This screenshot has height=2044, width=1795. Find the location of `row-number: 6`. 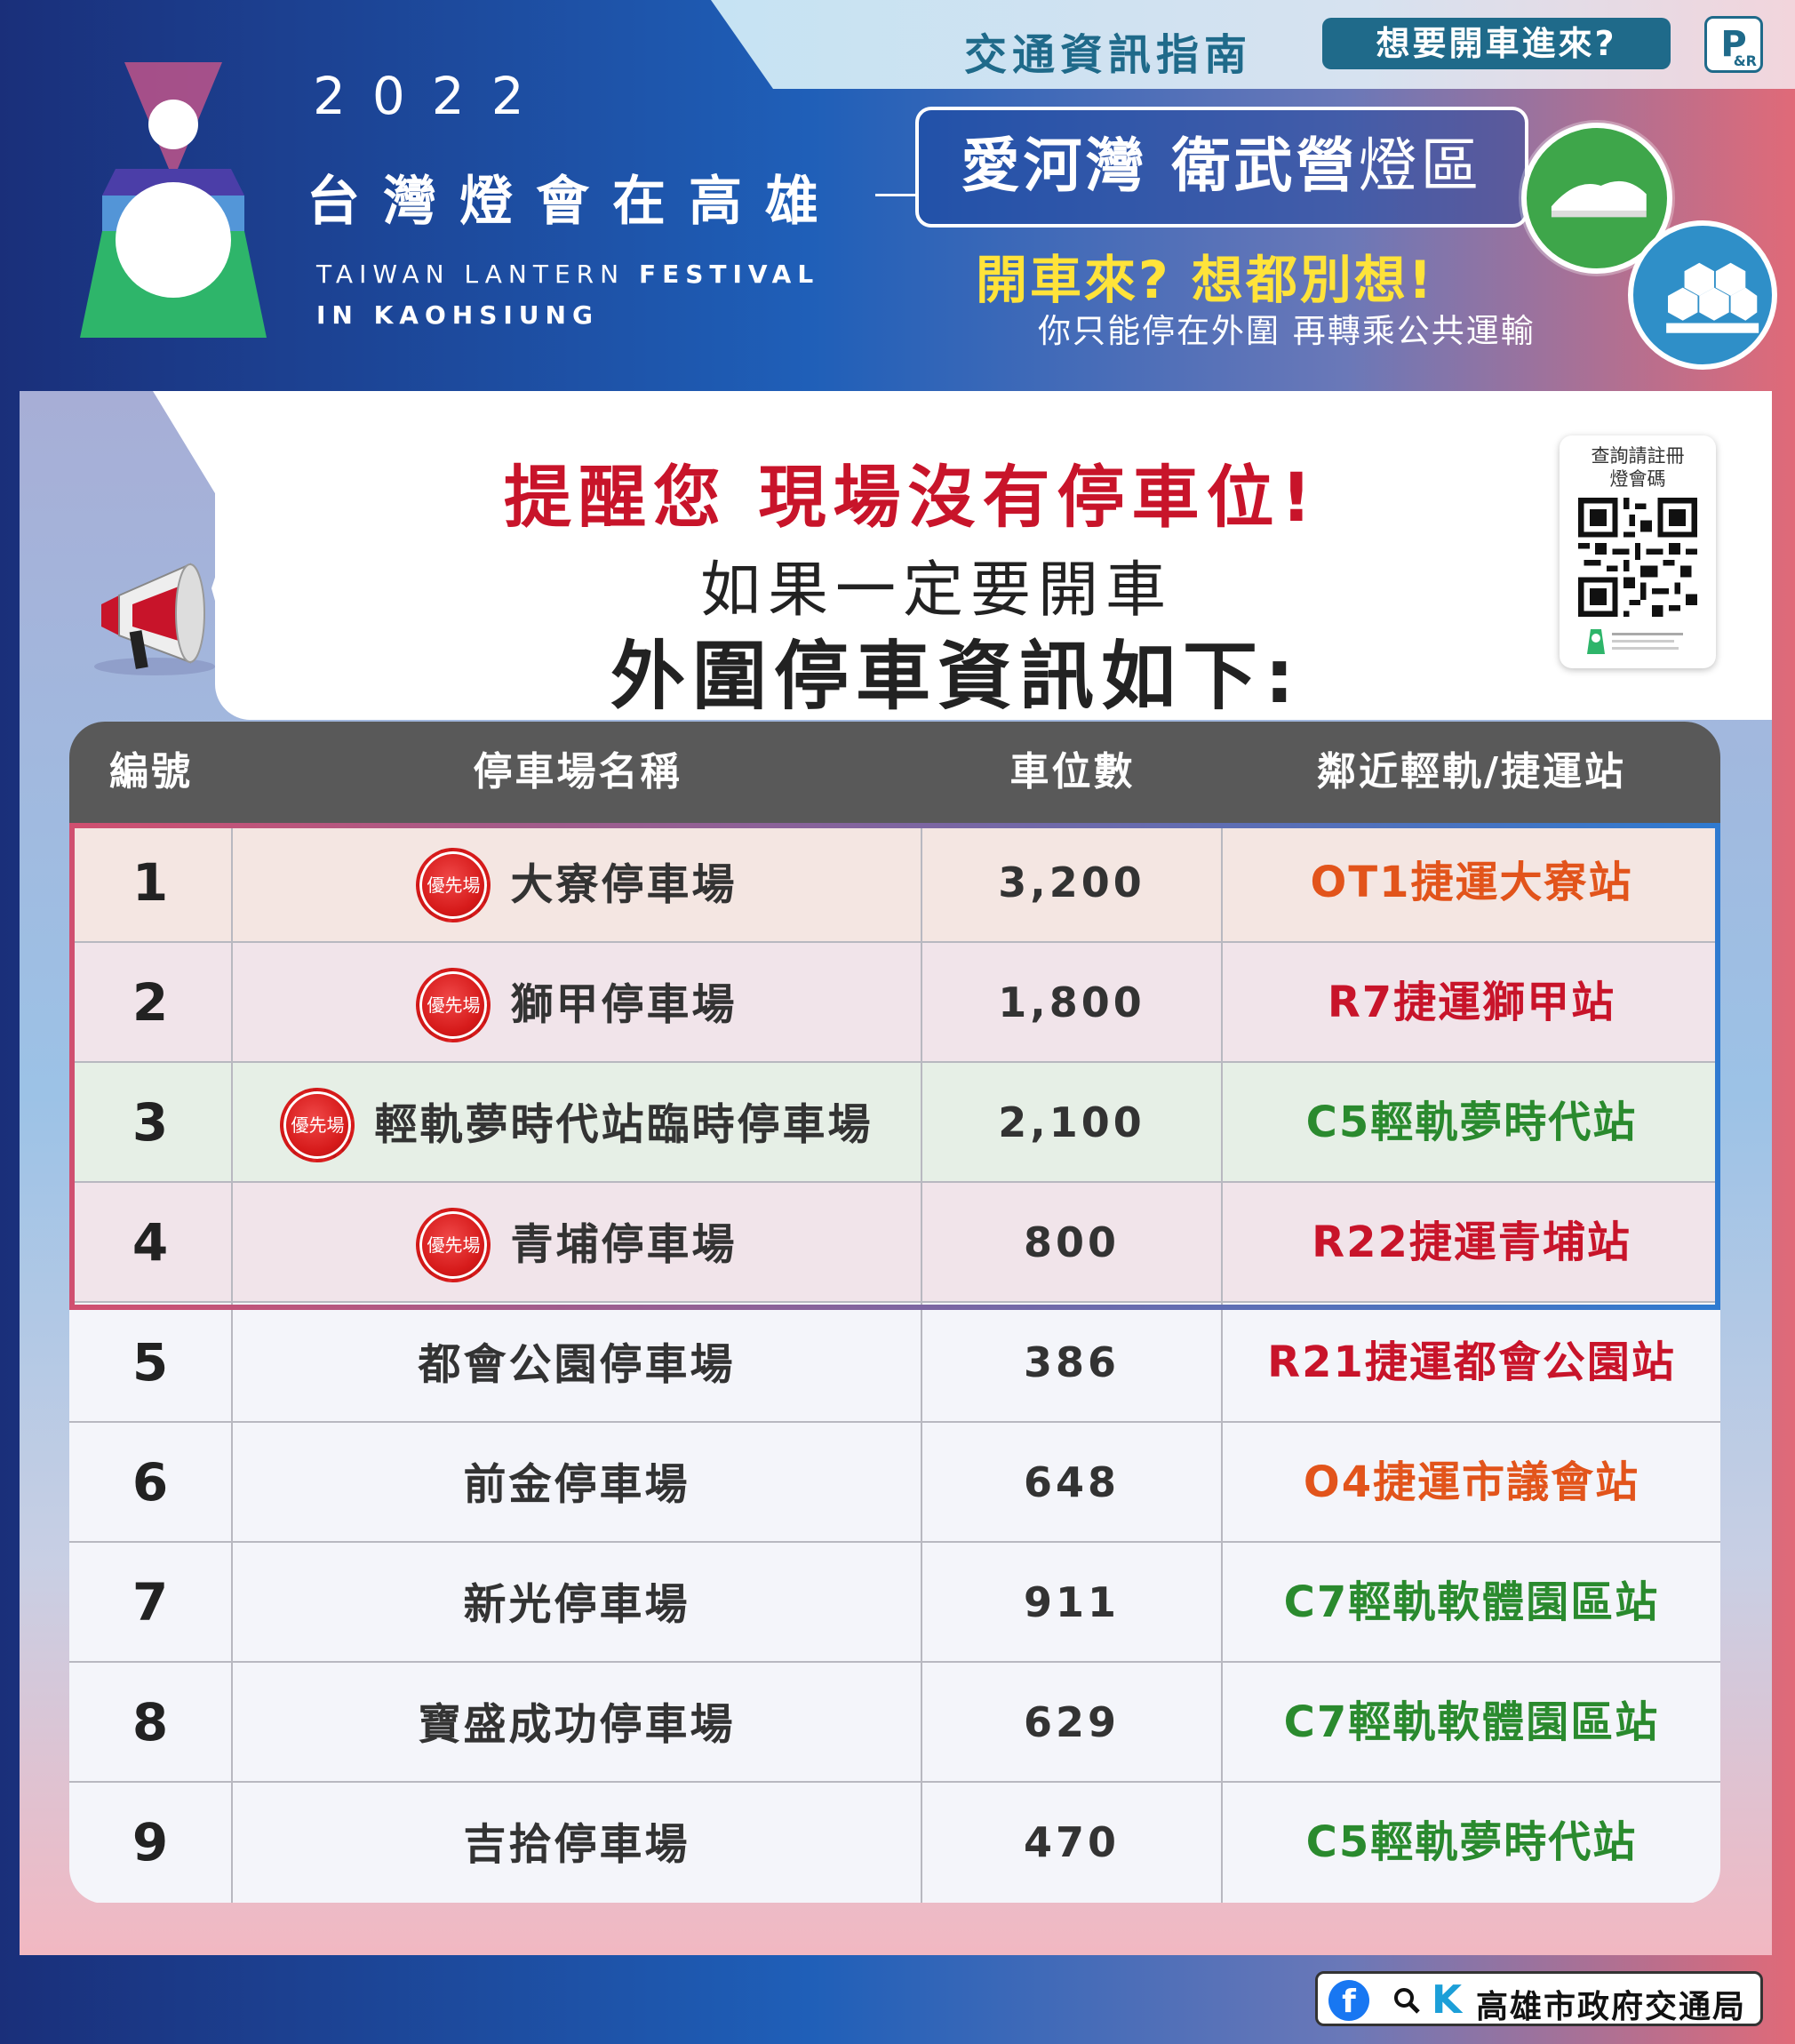

row-number: 6 is located at coordinates (151, 1483).